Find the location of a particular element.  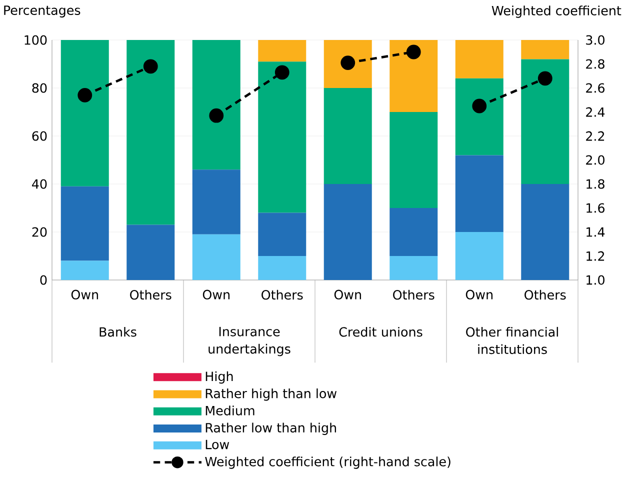

y2-tick-label: 2.4 is located at coordinates (595, 112).